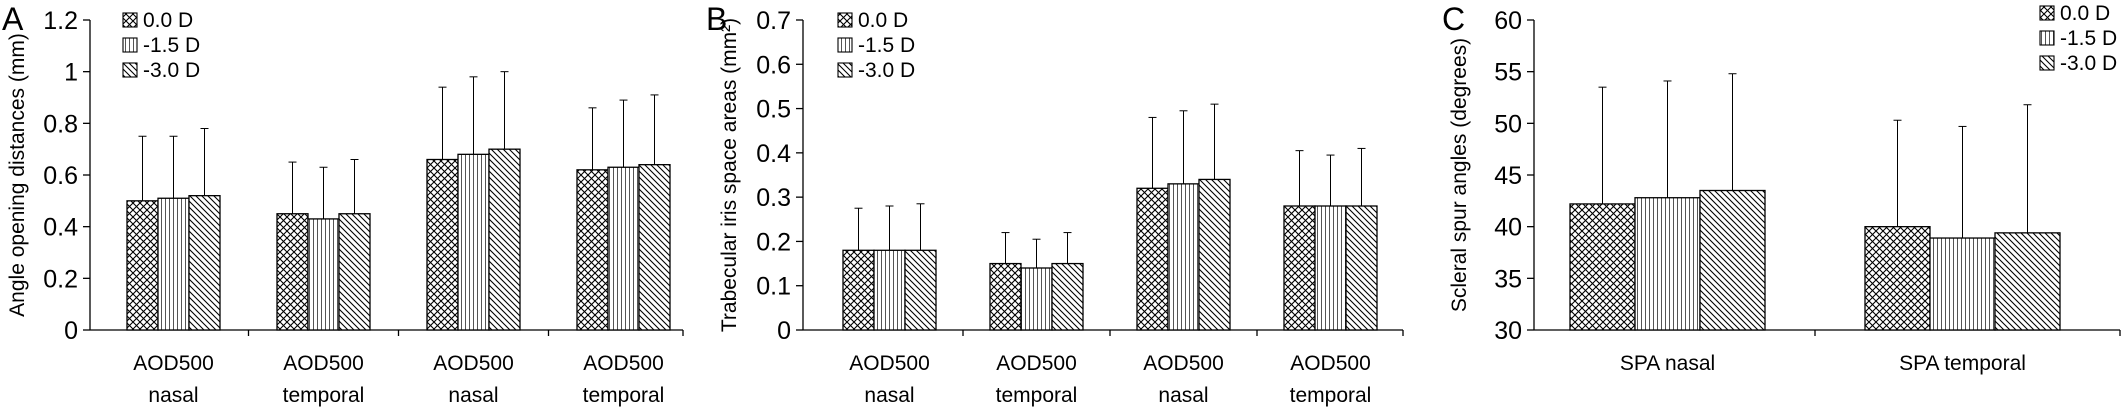  I want to click on panel-c-y-axis-label: Scleral spur angles (degrees), so click(1459, 175).